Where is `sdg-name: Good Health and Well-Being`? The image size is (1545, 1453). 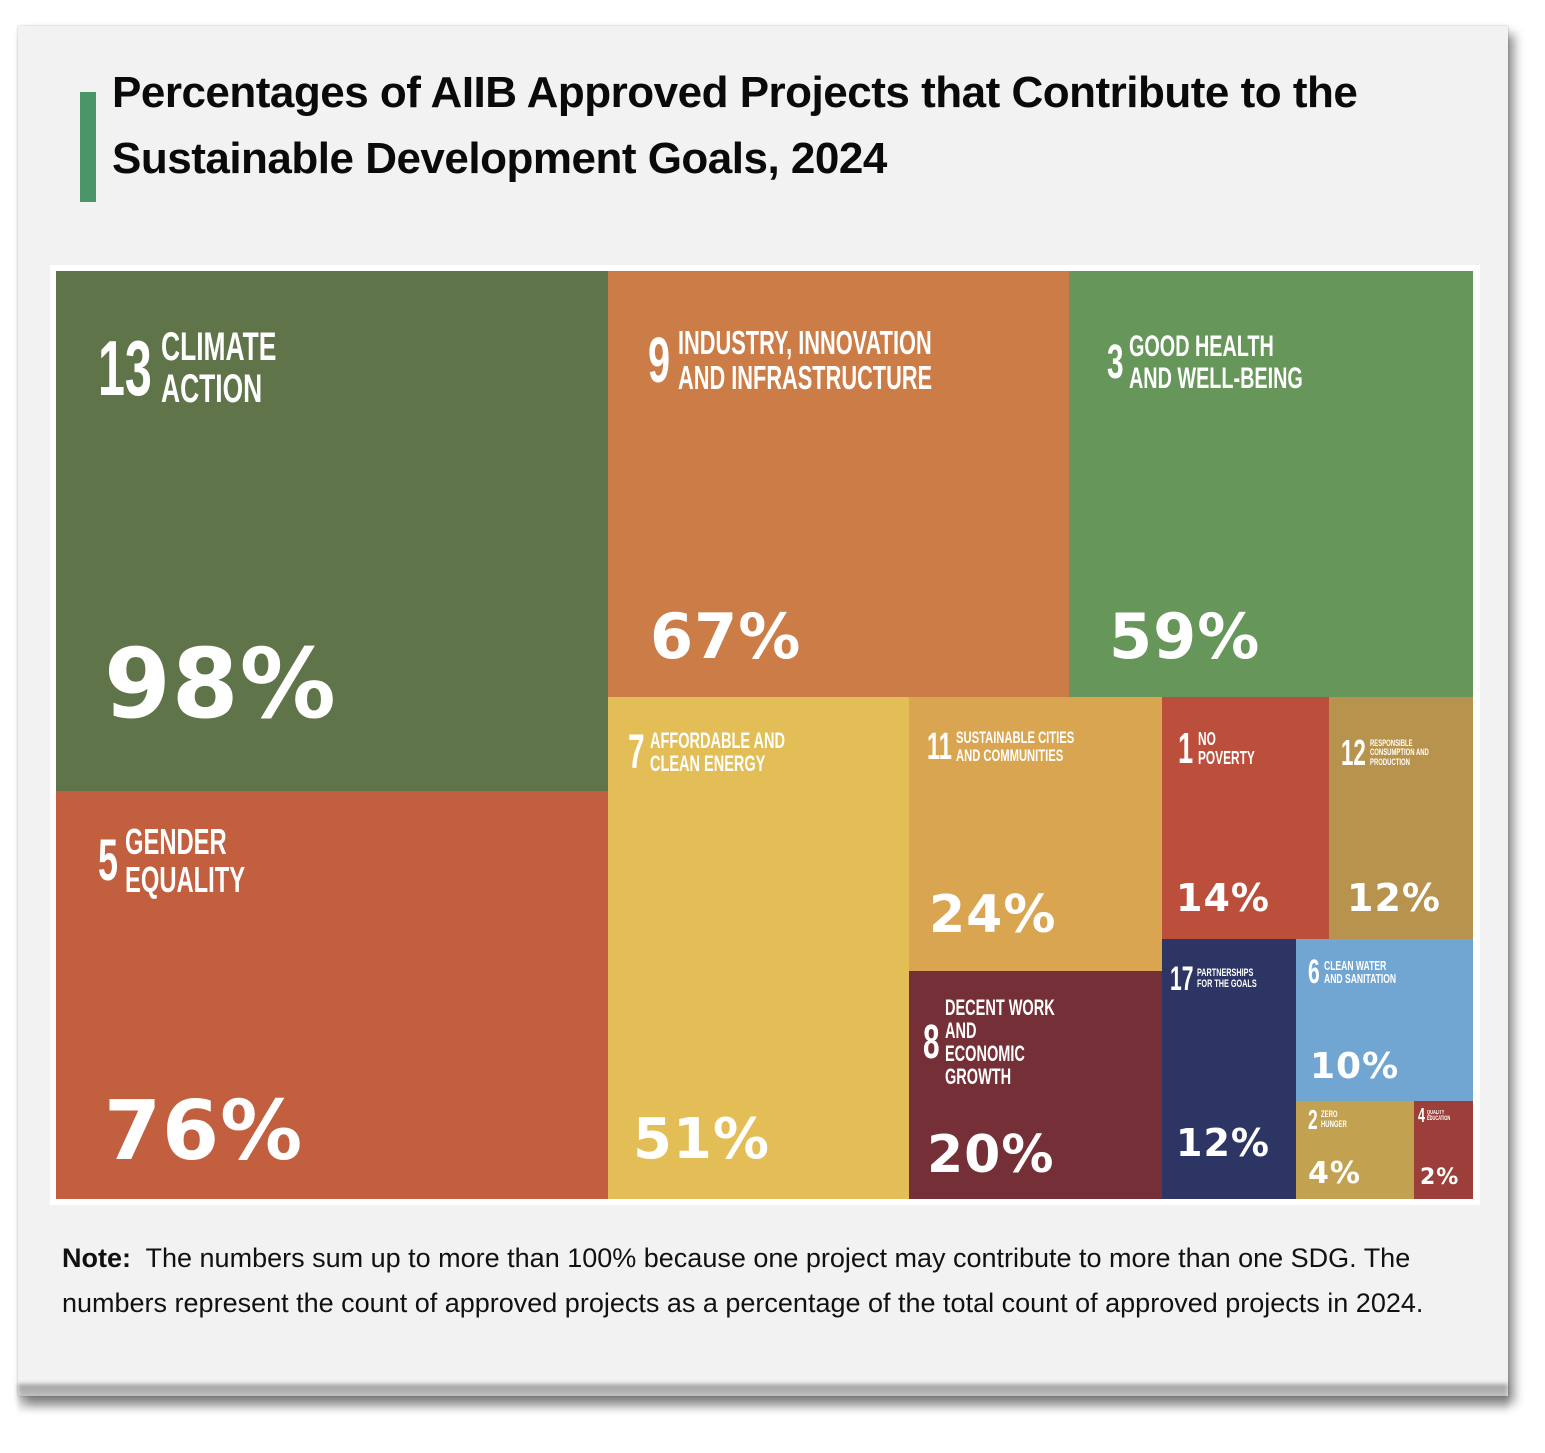
sdg-name: Good Health and Well-Being is located at coordinates (1216, 362).